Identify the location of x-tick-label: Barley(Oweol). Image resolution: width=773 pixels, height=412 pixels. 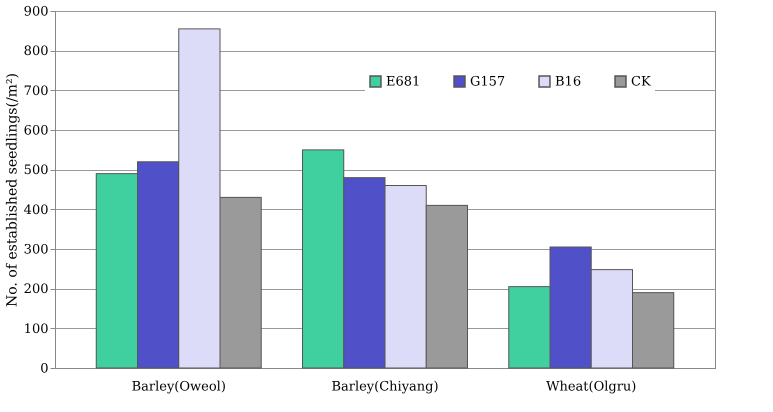
(179, 387).